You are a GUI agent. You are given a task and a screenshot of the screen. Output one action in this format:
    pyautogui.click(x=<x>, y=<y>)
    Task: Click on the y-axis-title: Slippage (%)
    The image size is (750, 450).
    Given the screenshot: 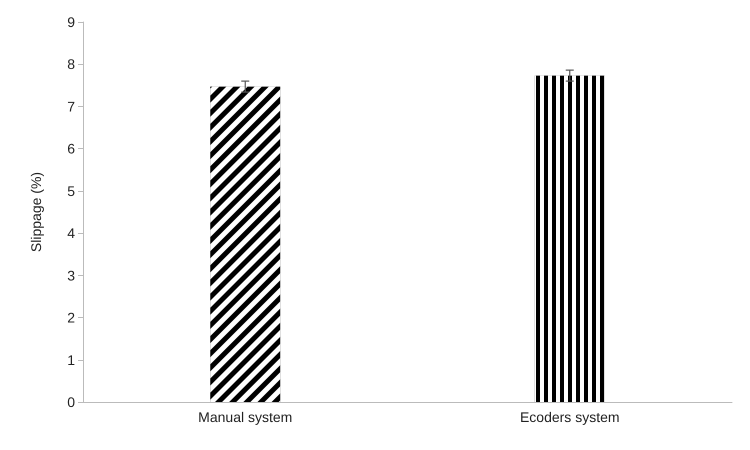 What is the action you would take?
    pyautogui.click(x=36, y=212)
    